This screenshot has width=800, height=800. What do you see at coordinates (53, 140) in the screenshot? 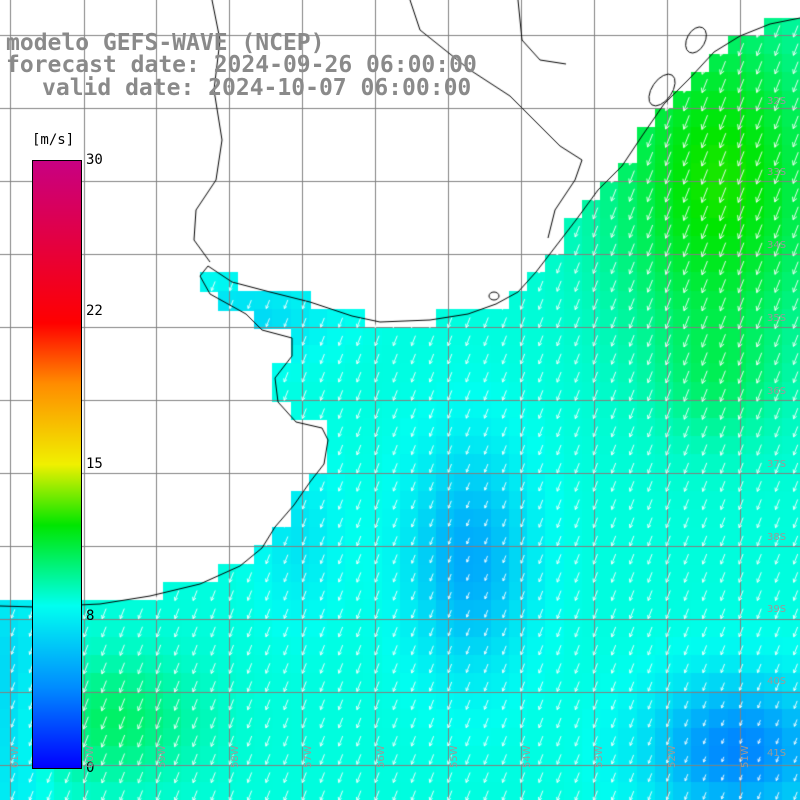
I see `colorbar-unit-label: [m/s]` at bounding box center [53, 140].